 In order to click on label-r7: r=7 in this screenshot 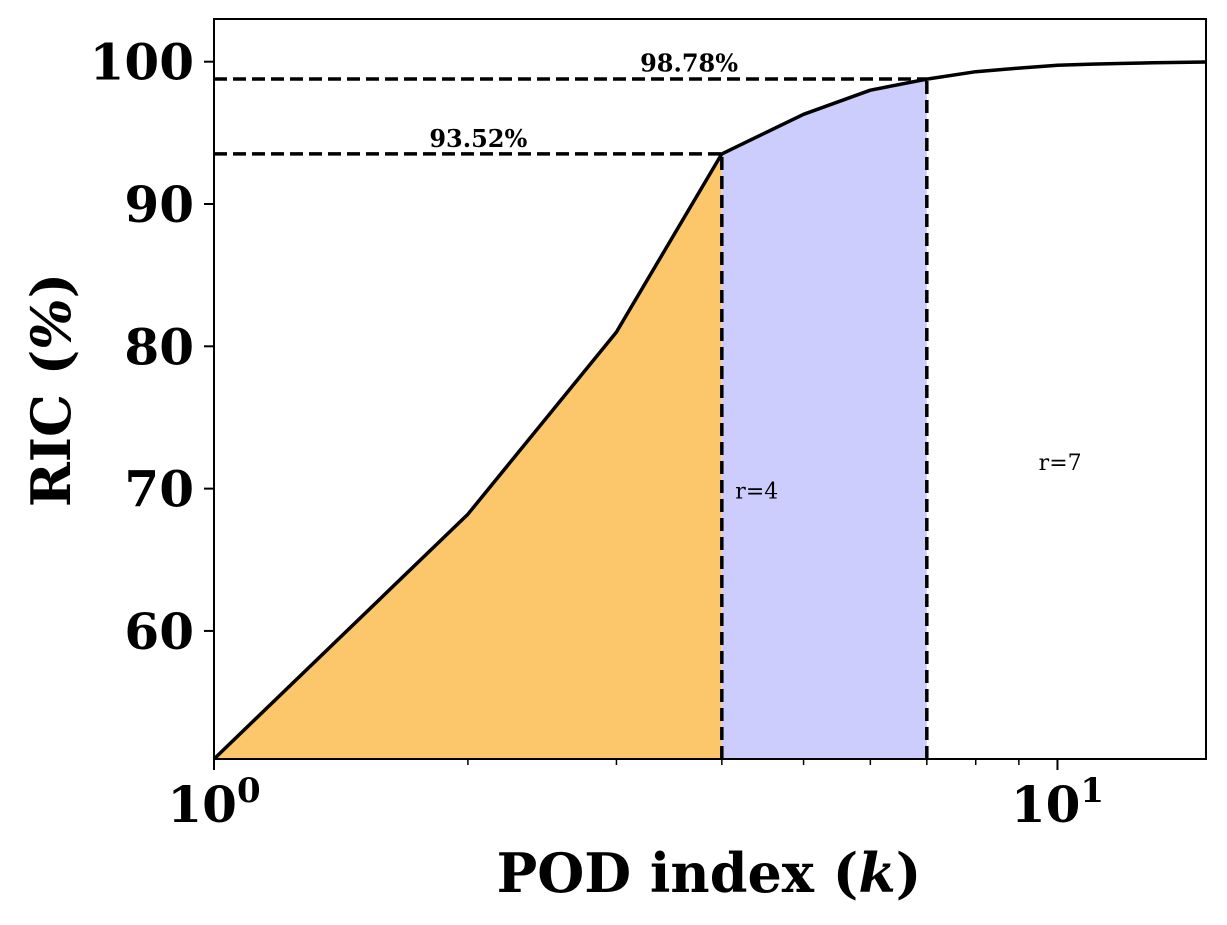, I will do `click(1060, 463)`.